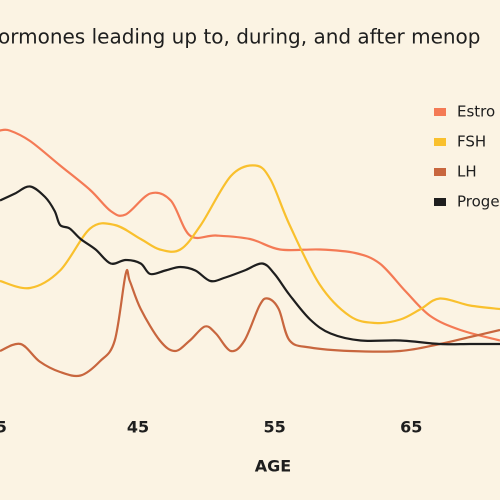 The height and width of the screenshot is (500, 500). I want to click on x-tick-label: 55, so click(274, 427).